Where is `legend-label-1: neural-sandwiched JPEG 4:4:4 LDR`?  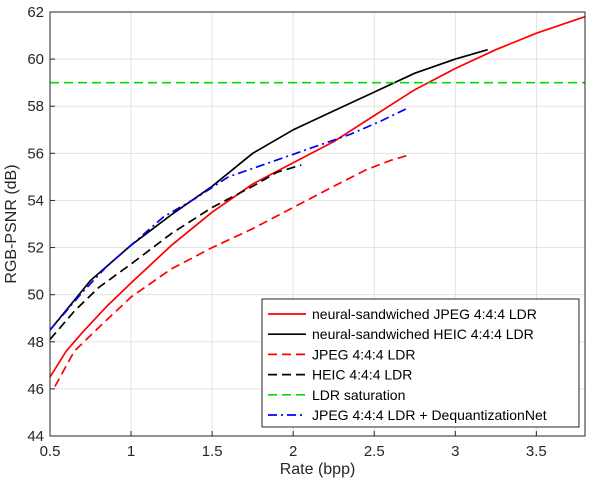
legend-label-1: neural-sandwiched JPEG 4:4:4 LDR is located at coordinates (424, 314).